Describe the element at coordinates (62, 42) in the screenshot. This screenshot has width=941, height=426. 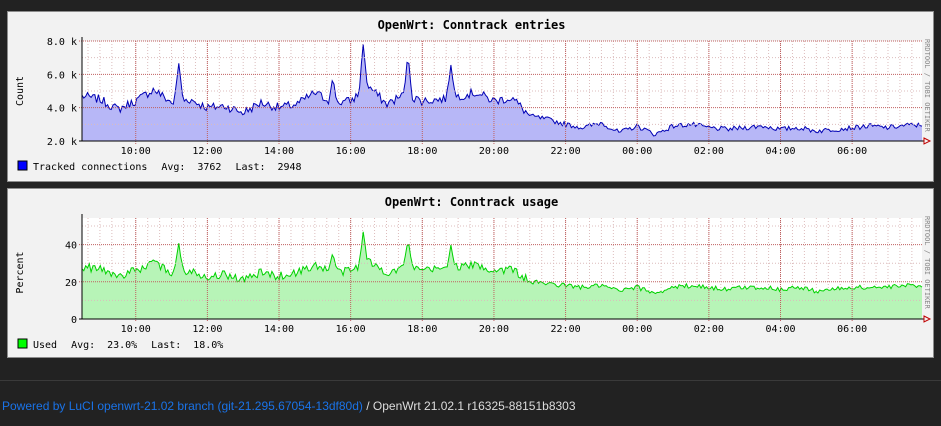
I see `y-tick-label: 8.0 k` at that location.